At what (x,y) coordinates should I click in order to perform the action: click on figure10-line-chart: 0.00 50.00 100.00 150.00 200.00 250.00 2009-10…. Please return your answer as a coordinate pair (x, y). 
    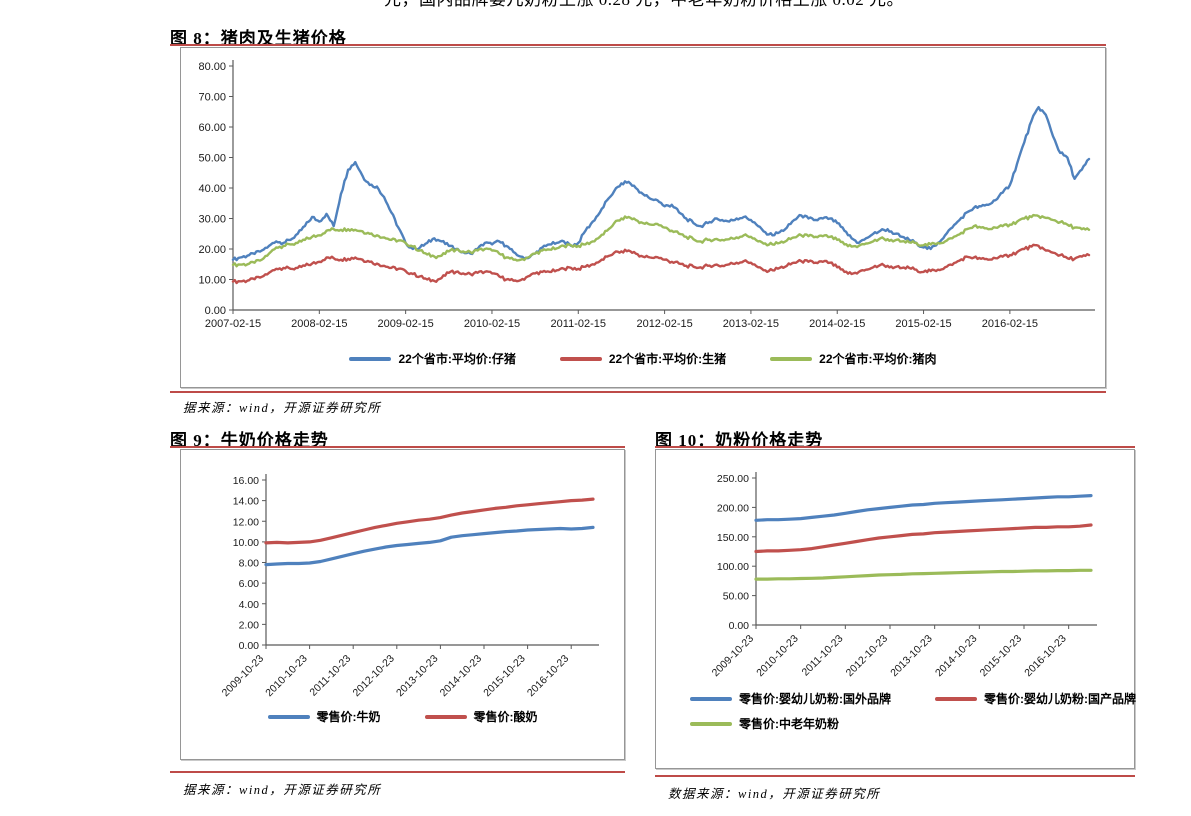
    Looking at the image, I should click on (903, 576).